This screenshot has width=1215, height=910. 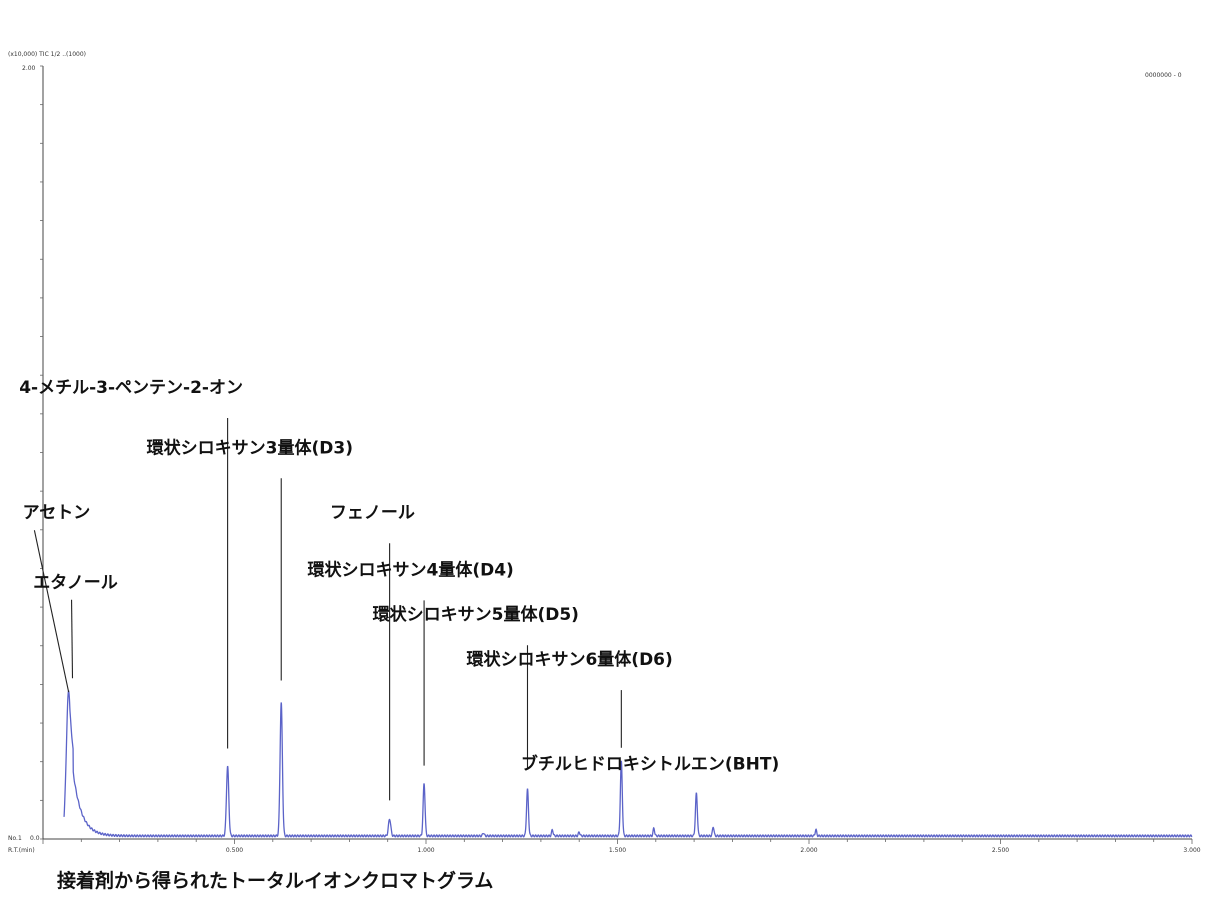 What do you see at coordinates (234, 850) in the screenshot?
I see `x-tick-label: 0.500` at bounding box center [234, 850].